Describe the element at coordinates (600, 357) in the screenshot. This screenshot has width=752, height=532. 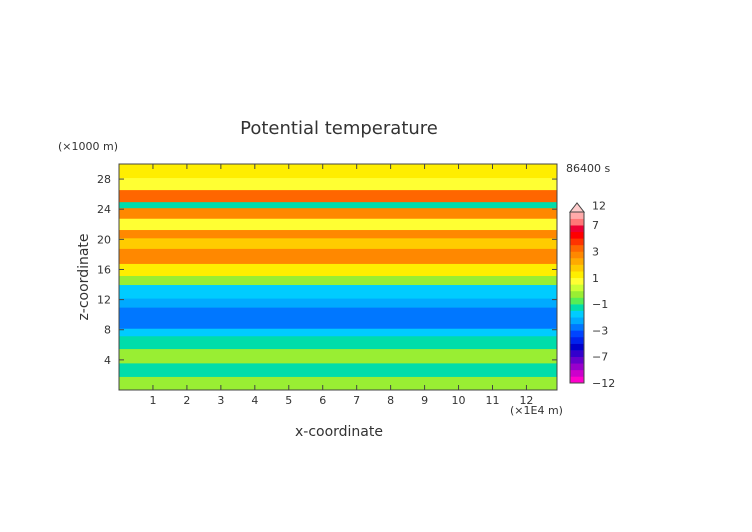
I see `colorbar-tick-label: −7` at that location.